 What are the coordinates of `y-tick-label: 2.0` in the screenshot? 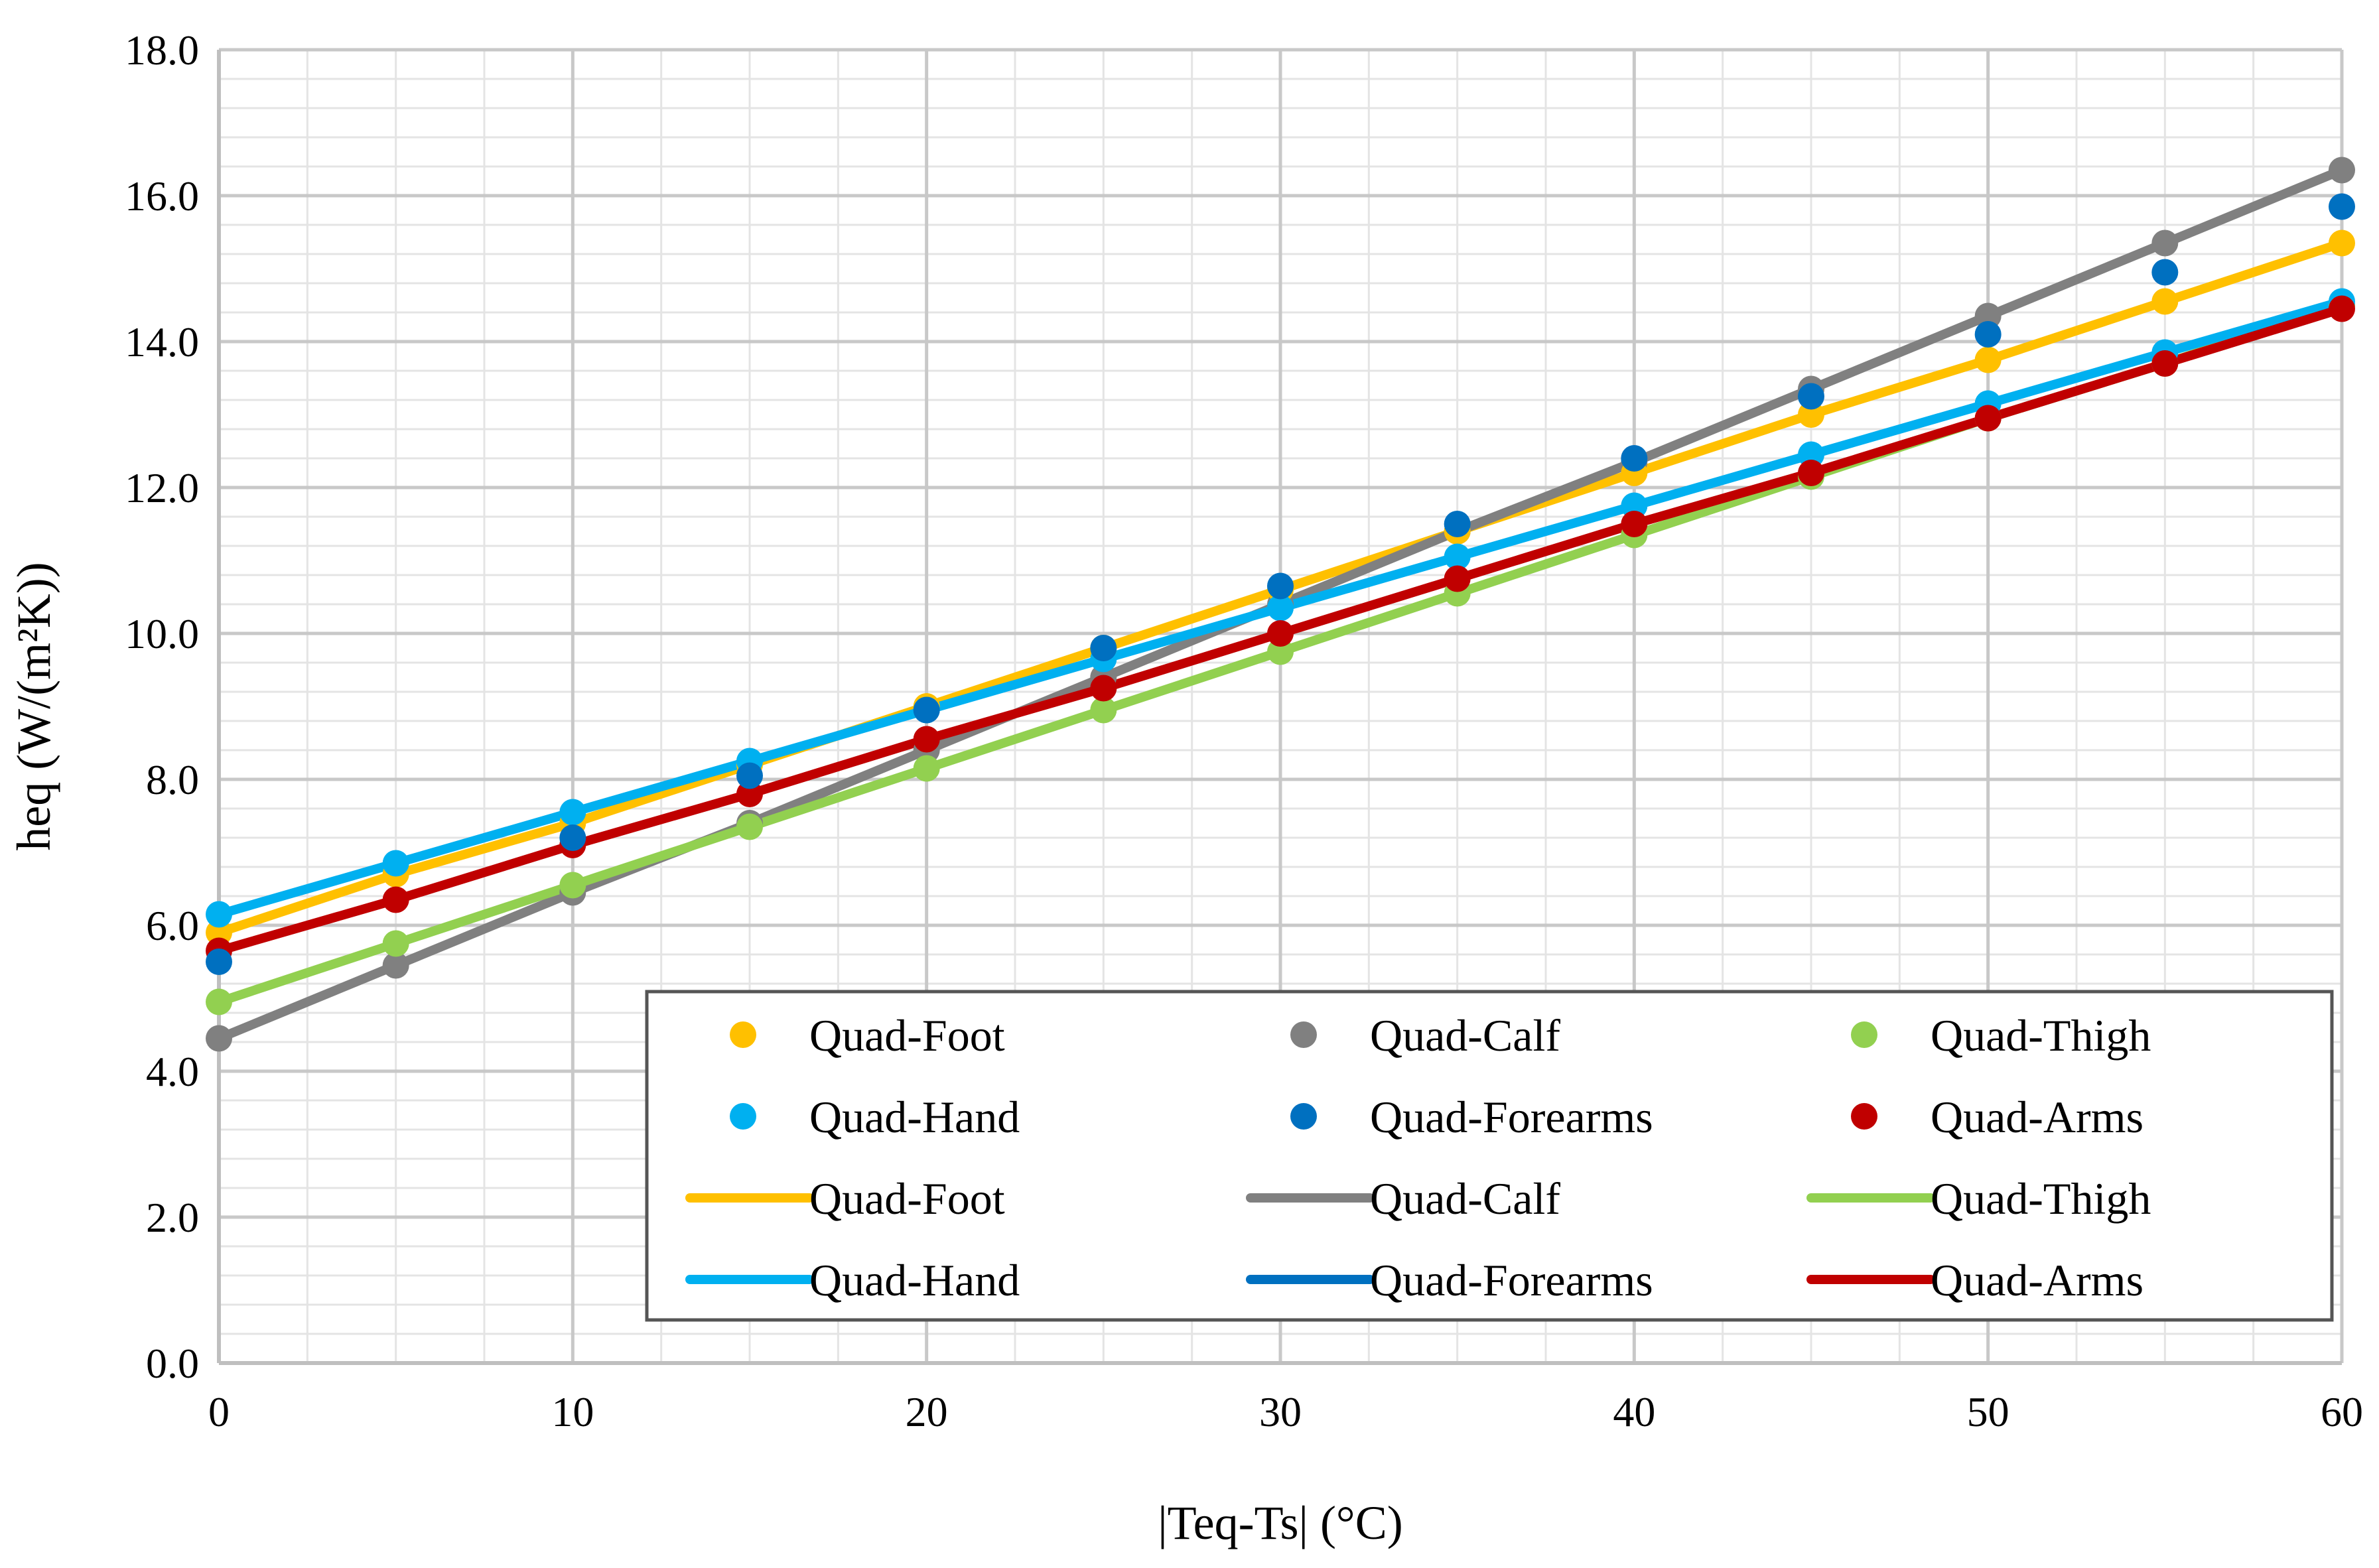 It's located at (172, 1217).